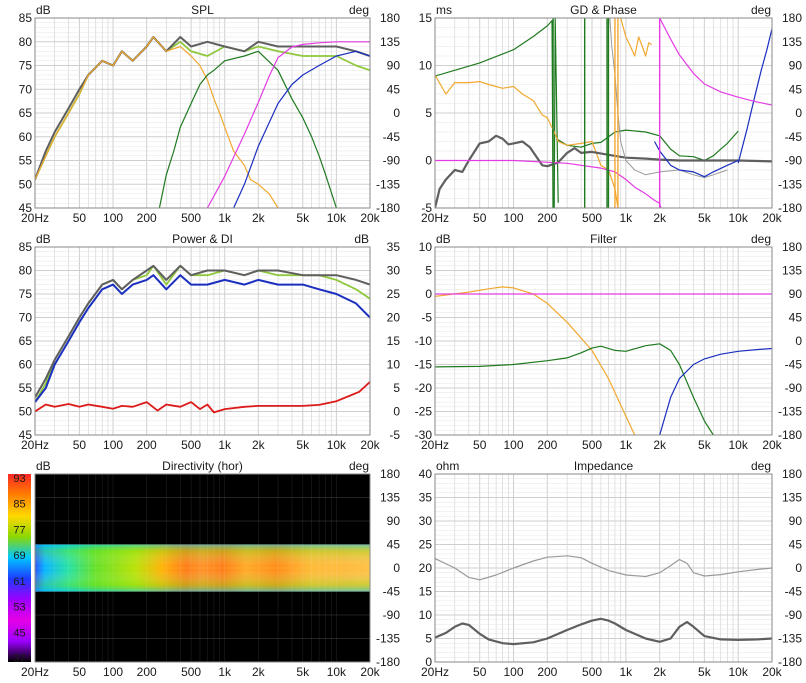 The width and height of the screenshot is (806, 683). Describe the element at coordinates (19, 556) in the screenshot. I see `colorbar-tick-label: 69` at that location.